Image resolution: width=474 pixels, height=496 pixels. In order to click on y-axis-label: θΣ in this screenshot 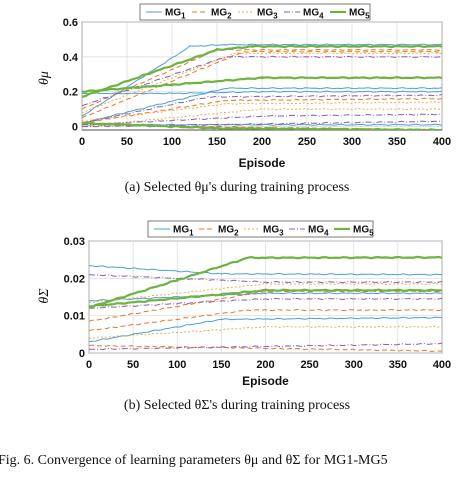, I will do `click(44, 296)`.